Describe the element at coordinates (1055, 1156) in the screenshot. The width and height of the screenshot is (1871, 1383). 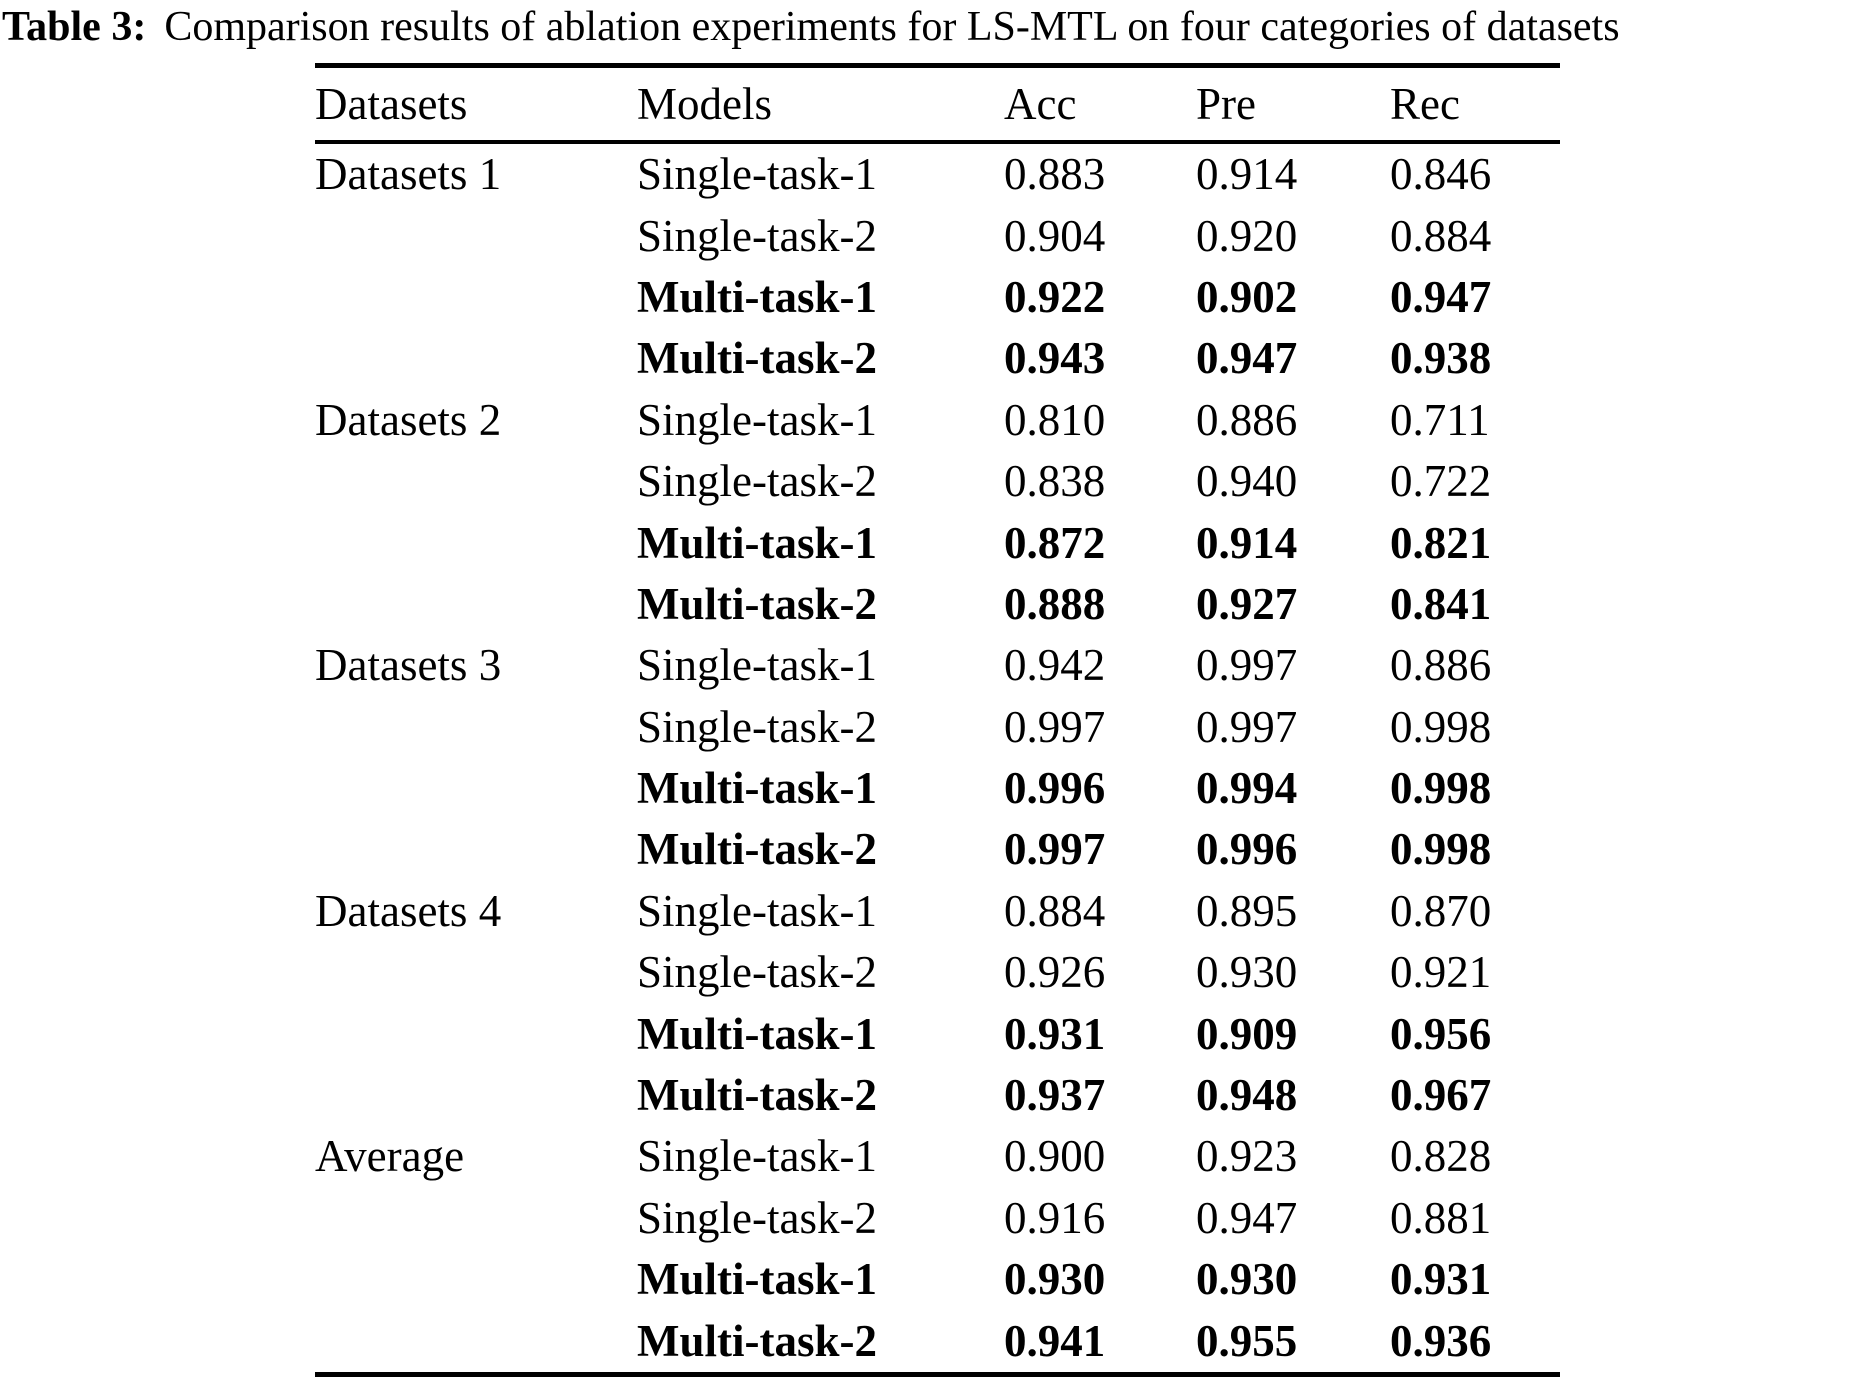
I see `acc-cell: 0.900` at that location.